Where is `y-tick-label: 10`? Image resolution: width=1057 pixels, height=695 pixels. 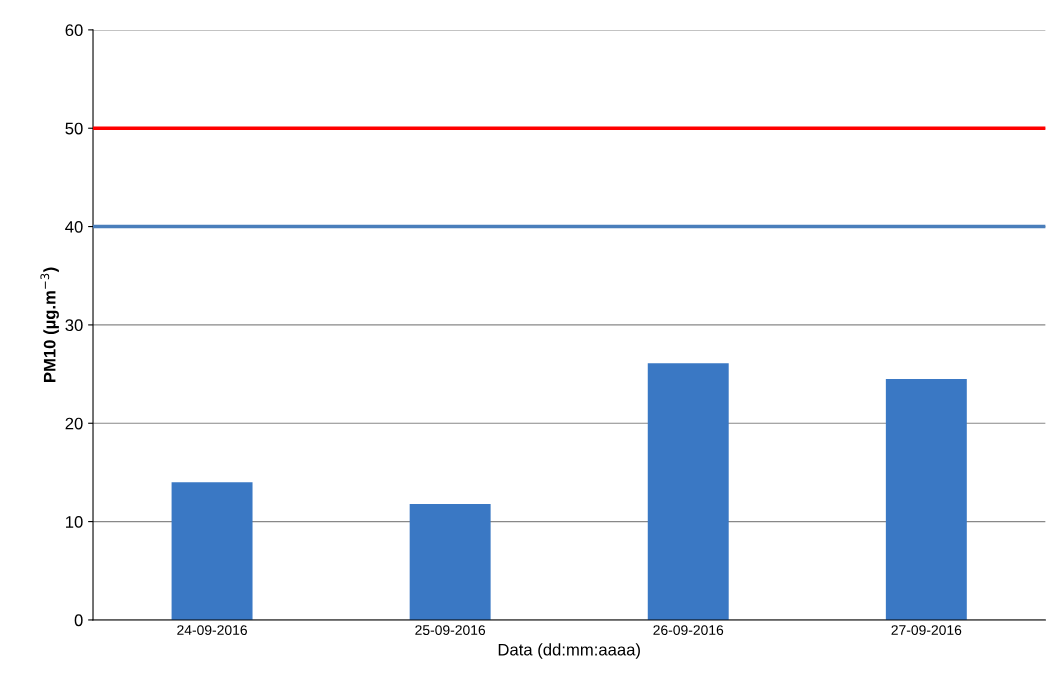
y-tick-label: 10 is located at coordinates (74, 522).